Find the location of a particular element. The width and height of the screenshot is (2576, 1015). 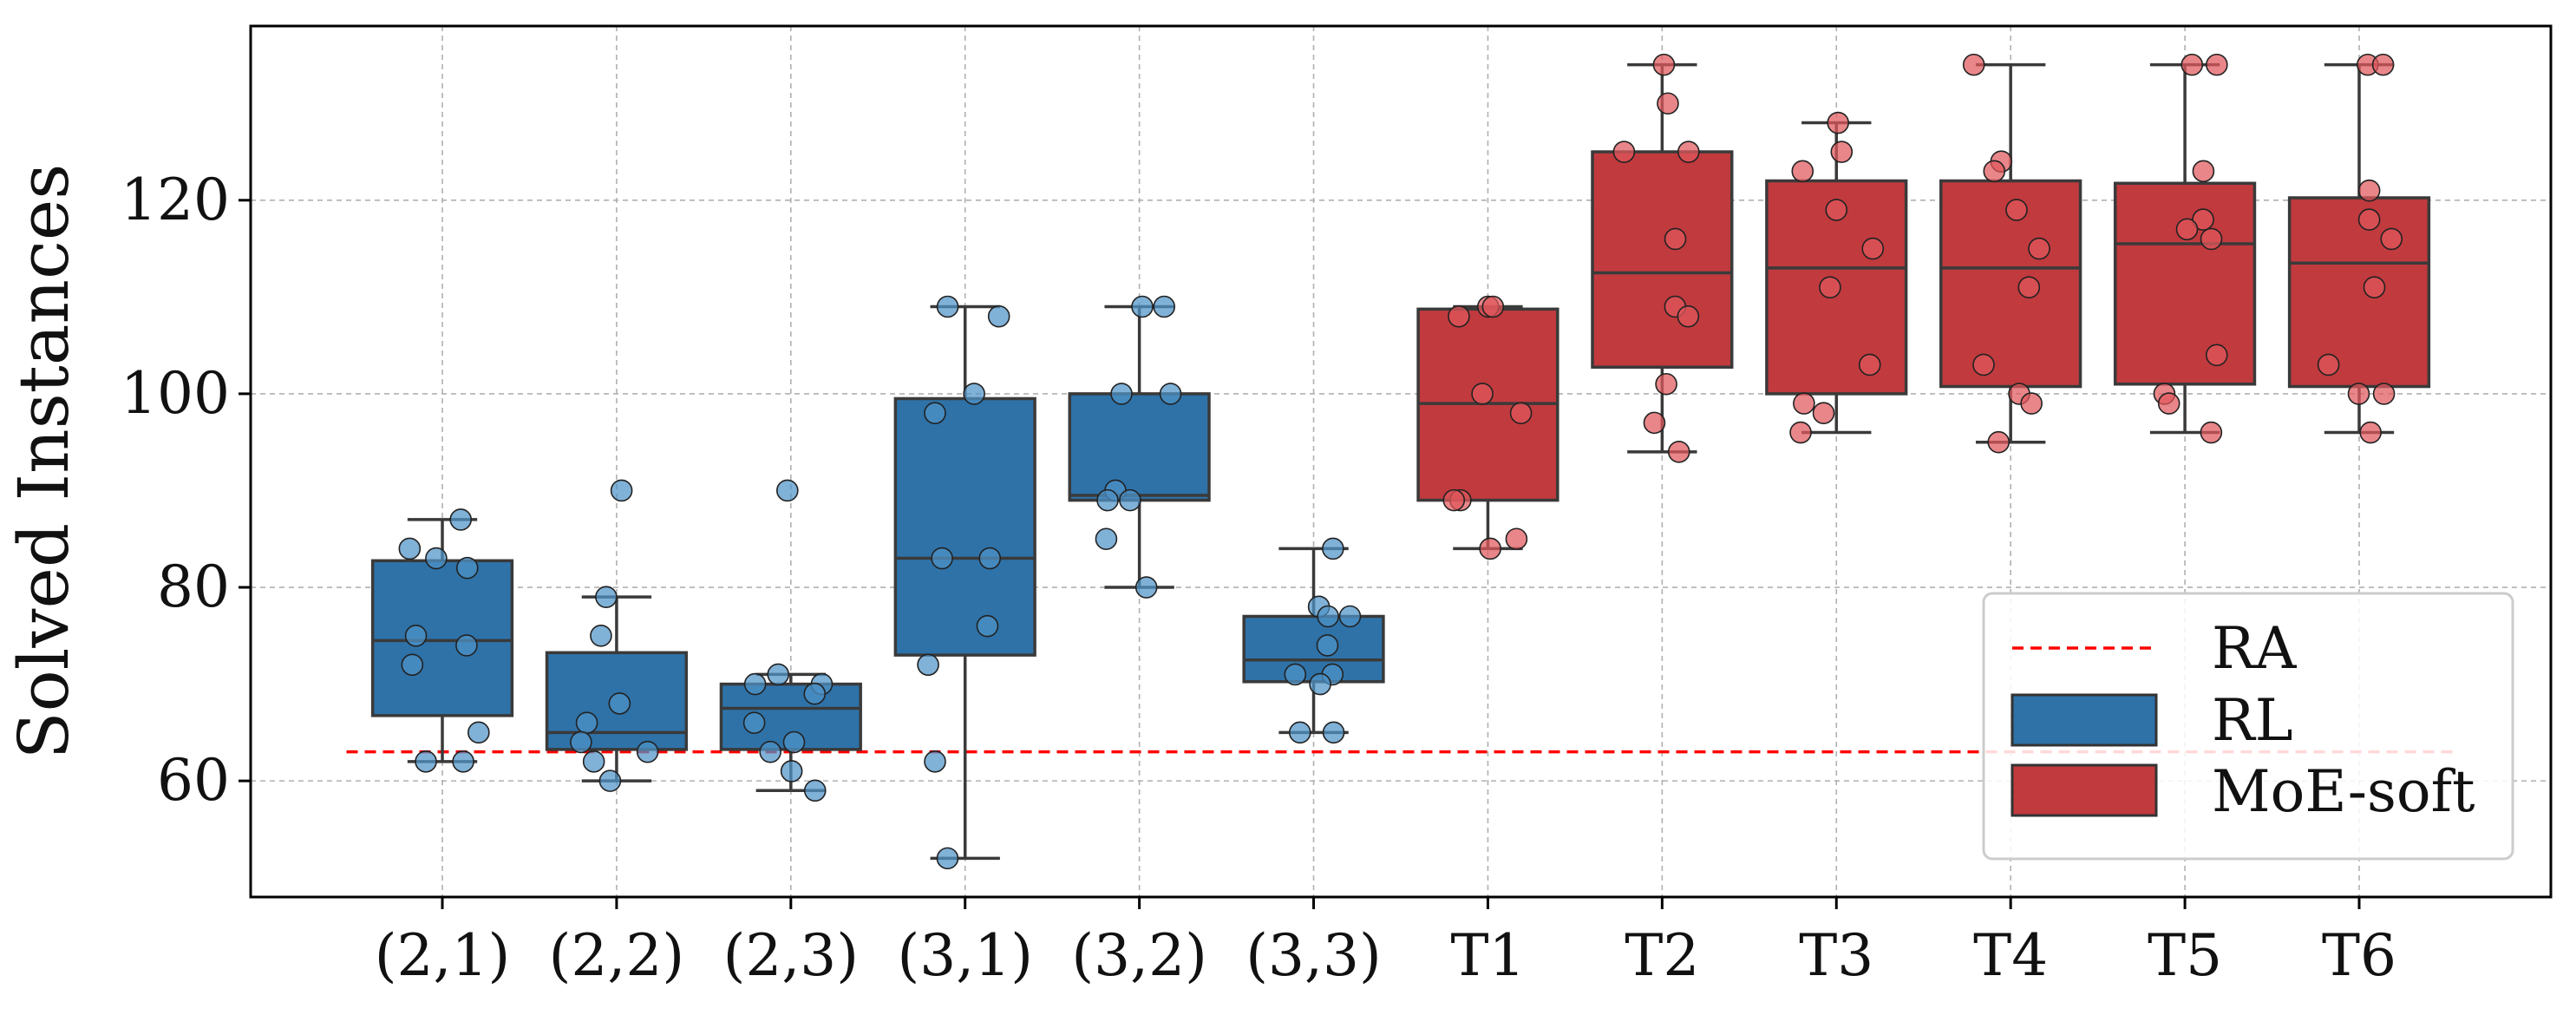

x-tick-label: T5 is located at coordinates (2185, 955).